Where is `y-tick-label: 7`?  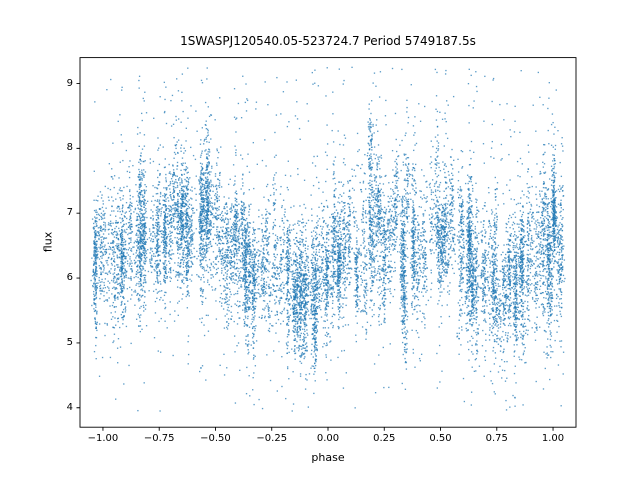
y-tick-label: 7 is located at coordinates (69, 213).